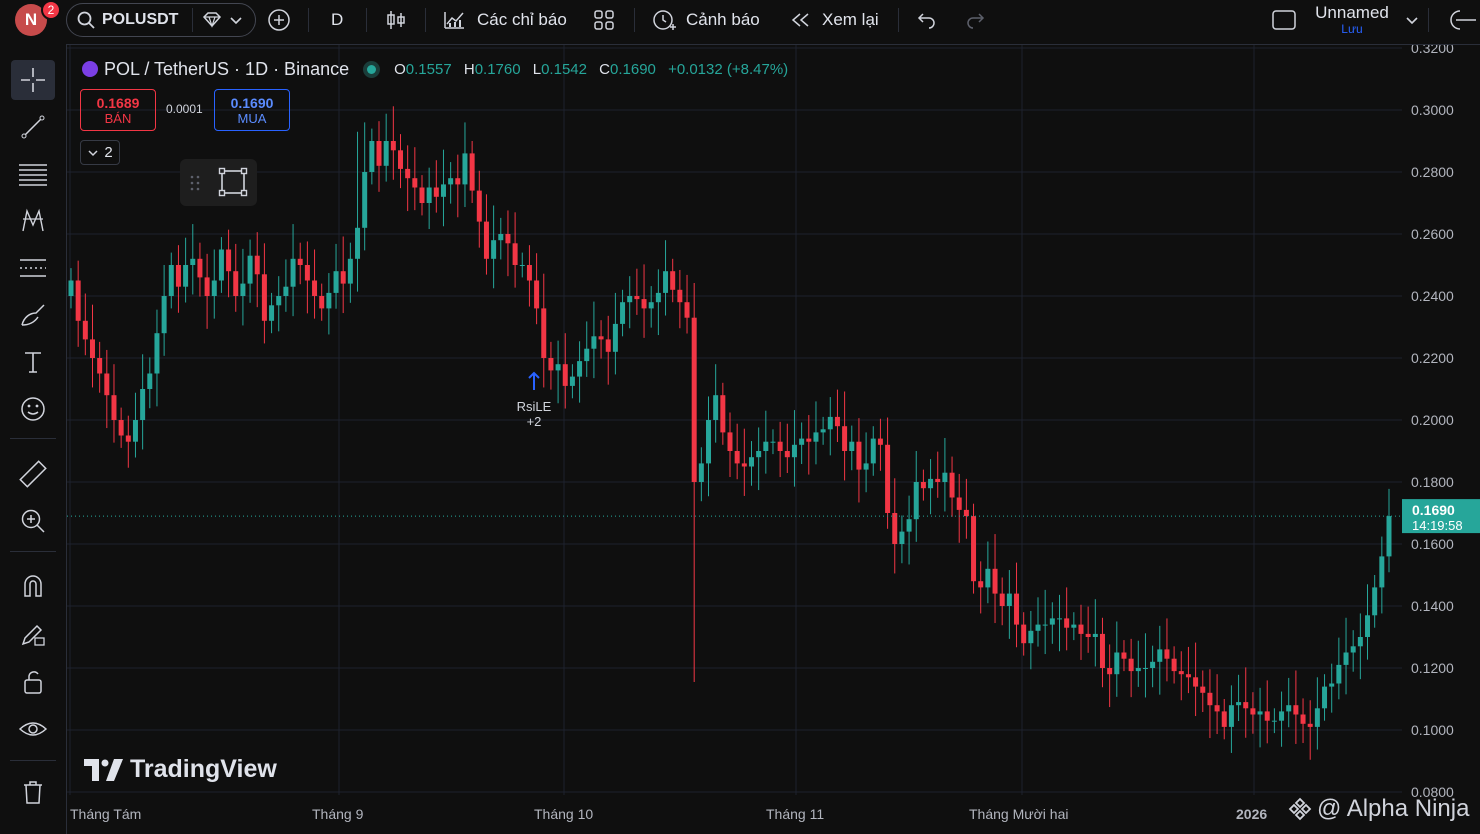  Describe the element at coordinates (33, 174) in the screenshot. I see `fib-lines-icon` at that location.